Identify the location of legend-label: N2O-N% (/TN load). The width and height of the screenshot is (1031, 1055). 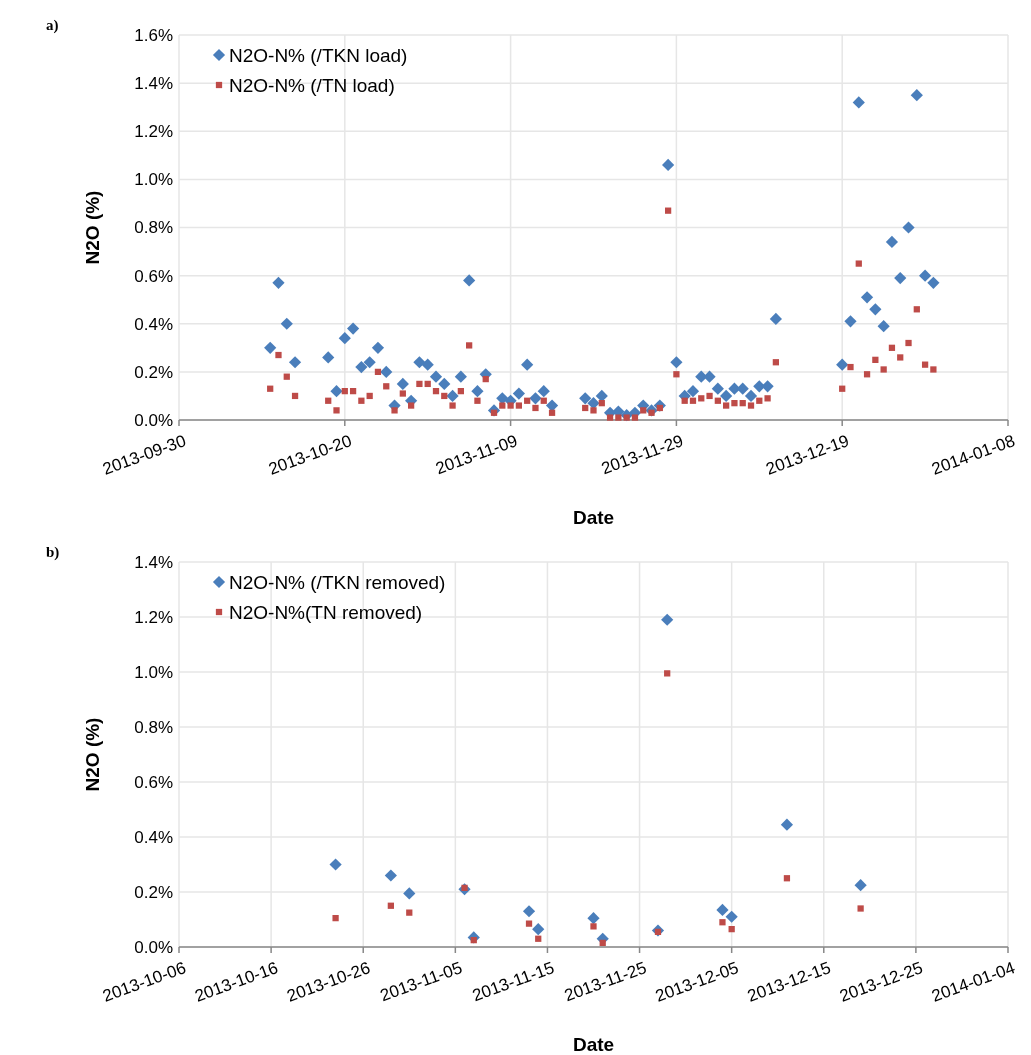
(312, 85).